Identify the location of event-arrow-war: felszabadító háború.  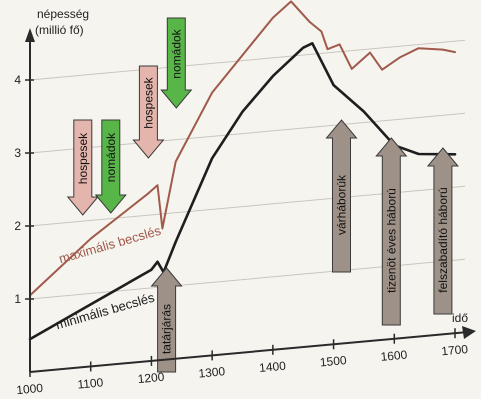
(442, 231).